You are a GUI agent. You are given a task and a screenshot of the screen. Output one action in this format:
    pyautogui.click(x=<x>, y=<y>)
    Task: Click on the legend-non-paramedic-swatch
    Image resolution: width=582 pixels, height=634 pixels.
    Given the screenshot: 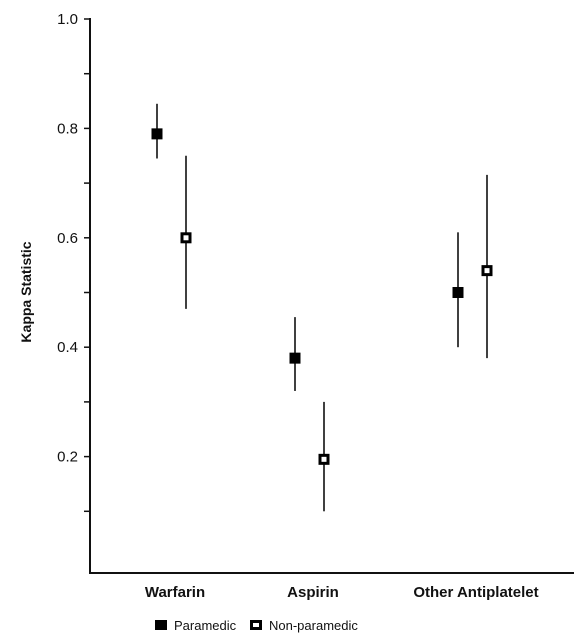 What is the action you would take?
    pyautogui.click(x=256, y=625)
    